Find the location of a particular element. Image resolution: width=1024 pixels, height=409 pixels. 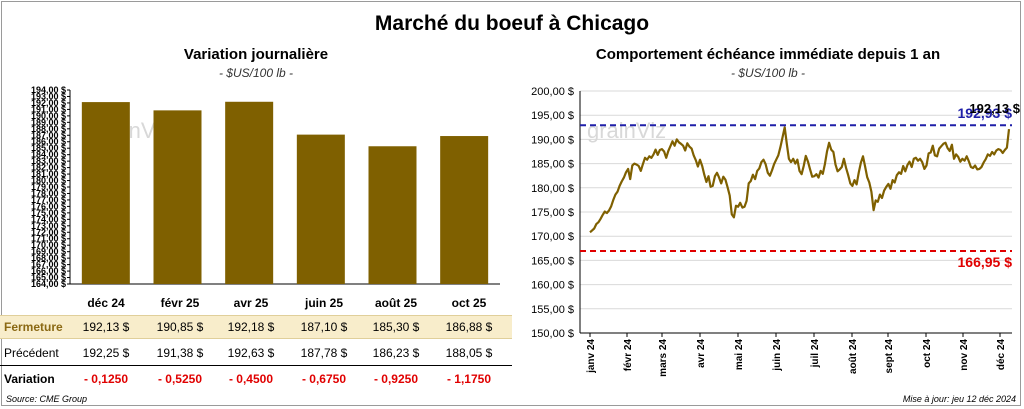

y-tick-label: 174,00 $ is located at coordinates (48, 219).